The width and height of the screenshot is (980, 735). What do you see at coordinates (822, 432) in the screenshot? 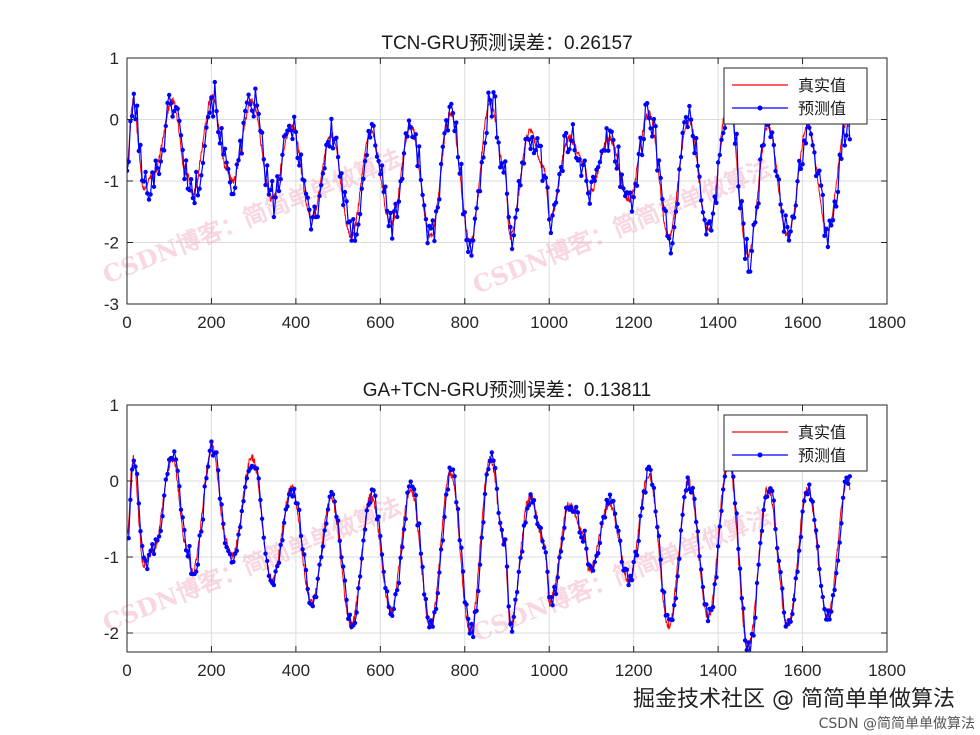
I see `legend-label: 真实值` at bounding box center [822, 432].